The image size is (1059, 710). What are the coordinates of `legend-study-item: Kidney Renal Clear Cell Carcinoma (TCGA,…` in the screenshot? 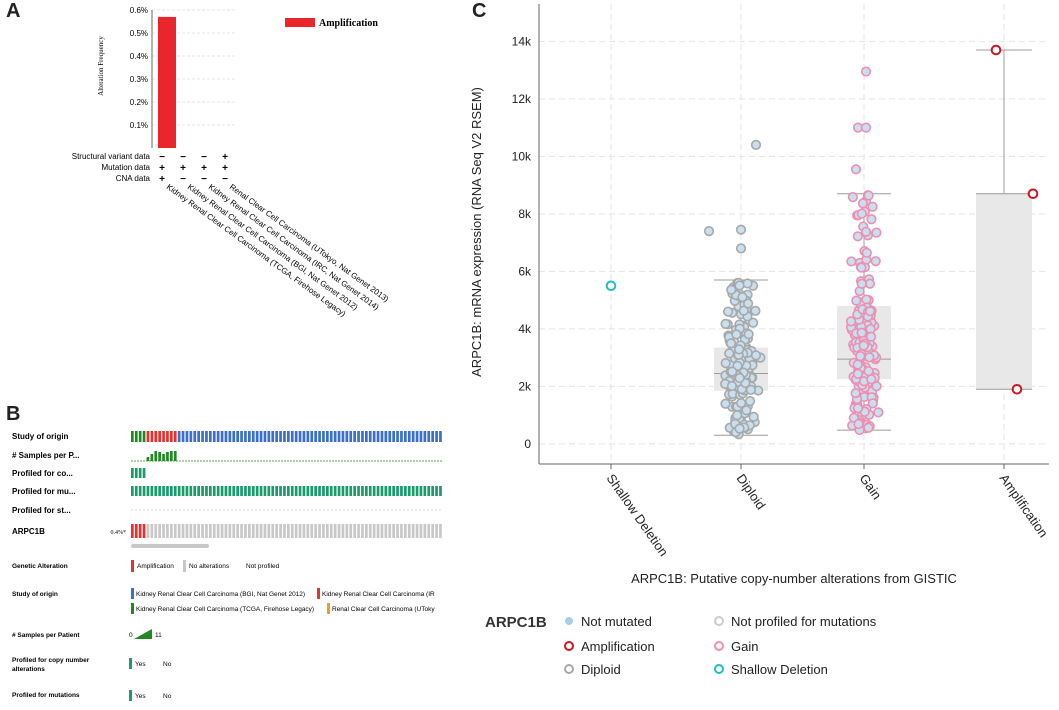 It's located at (225, 609).